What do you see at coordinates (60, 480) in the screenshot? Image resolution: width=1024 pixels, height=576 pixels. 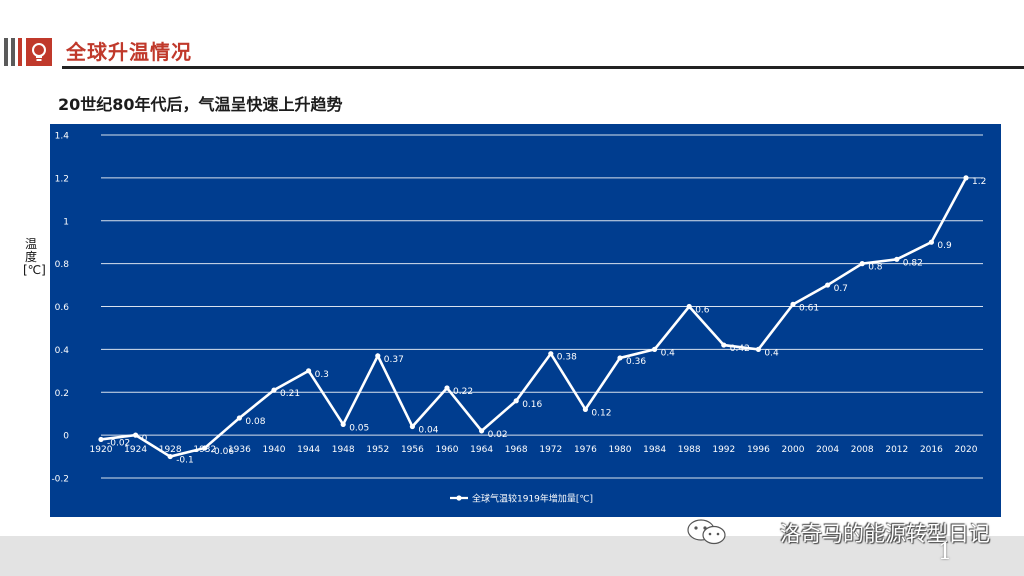 I see `y-tick-label: -0.2` at bounding box center [60, 480].